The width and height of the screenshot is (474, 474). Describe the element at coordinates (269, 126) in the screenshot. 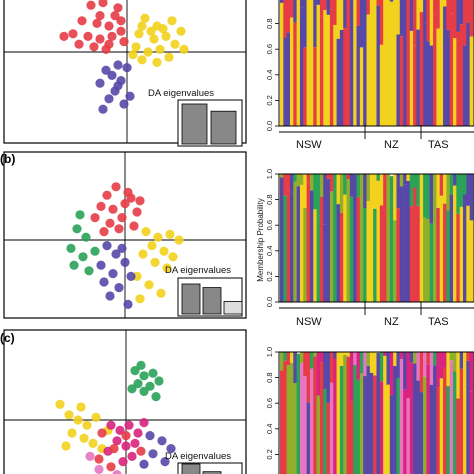

I see `ytick-label-a-0: 0.0` at that location.